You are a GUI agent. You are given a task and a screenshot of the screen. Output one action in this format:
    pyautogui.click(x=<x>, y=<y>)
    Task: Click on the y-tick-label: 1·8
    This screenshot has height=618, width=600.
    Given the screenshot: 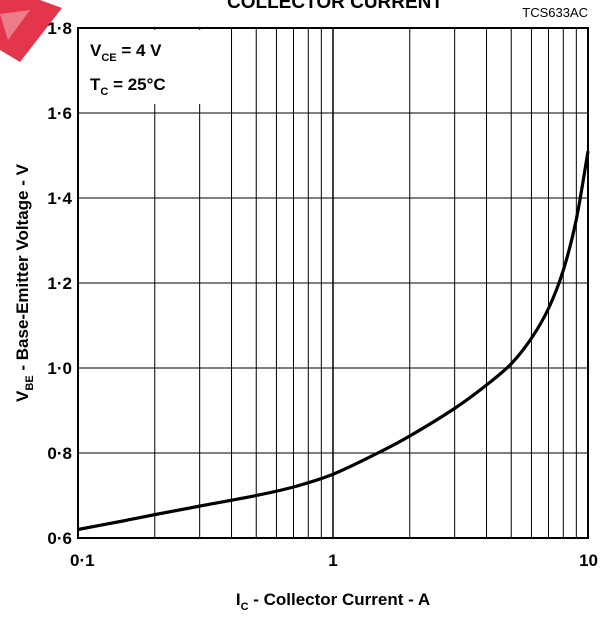 What is the action you would take?
    pyautogui.click(x=59, y=28)
    